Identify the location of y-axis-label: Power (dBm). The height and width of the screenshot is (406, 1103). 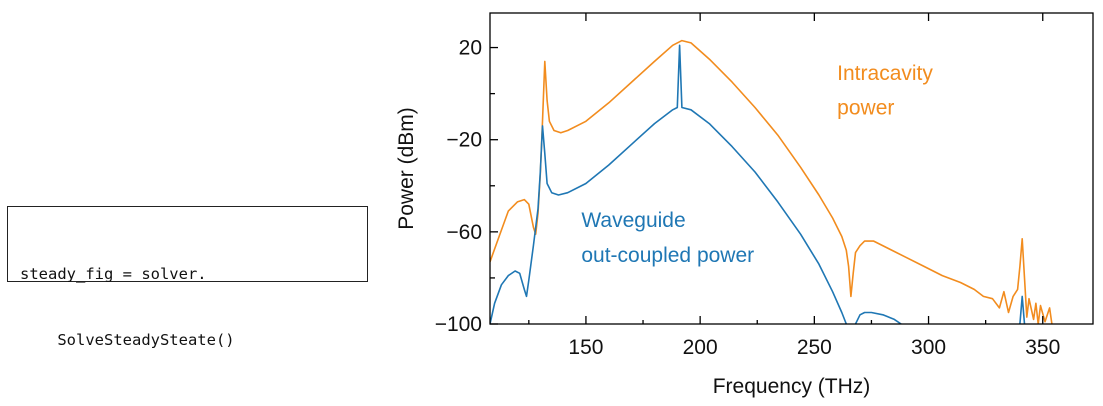
(406, 168).